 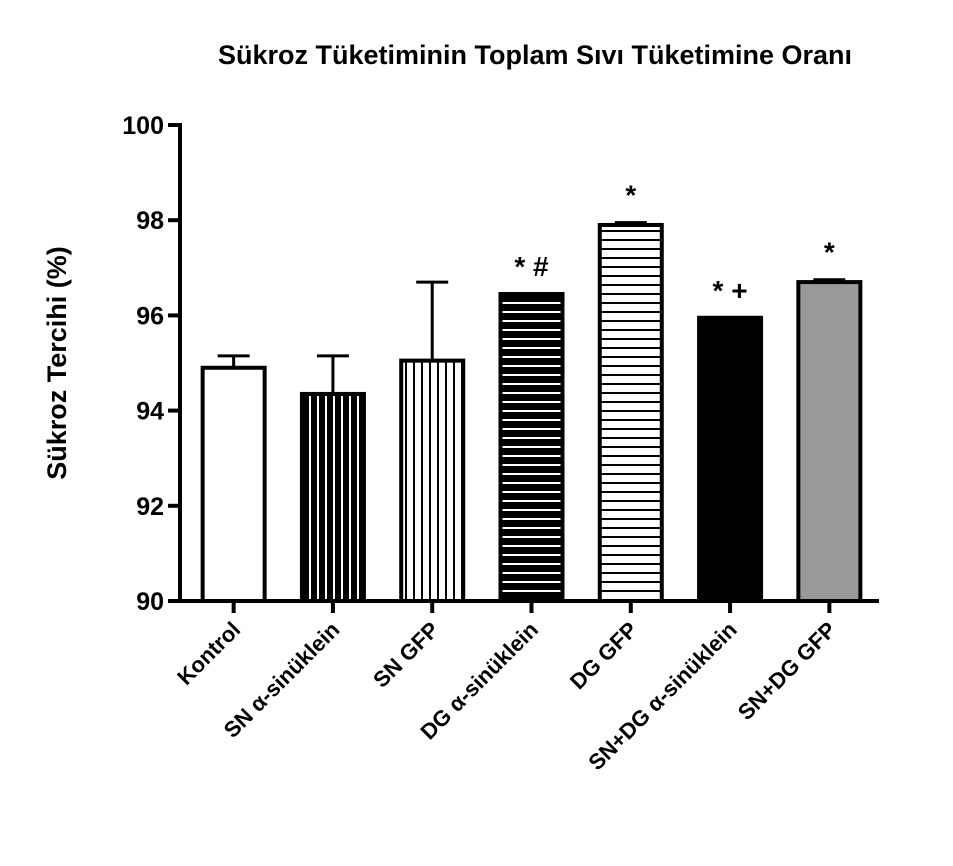 What do you see at coordinates (150, 602) in the screenshot?
I see `y-tick-label: 90` at bounding box center [150, 602].